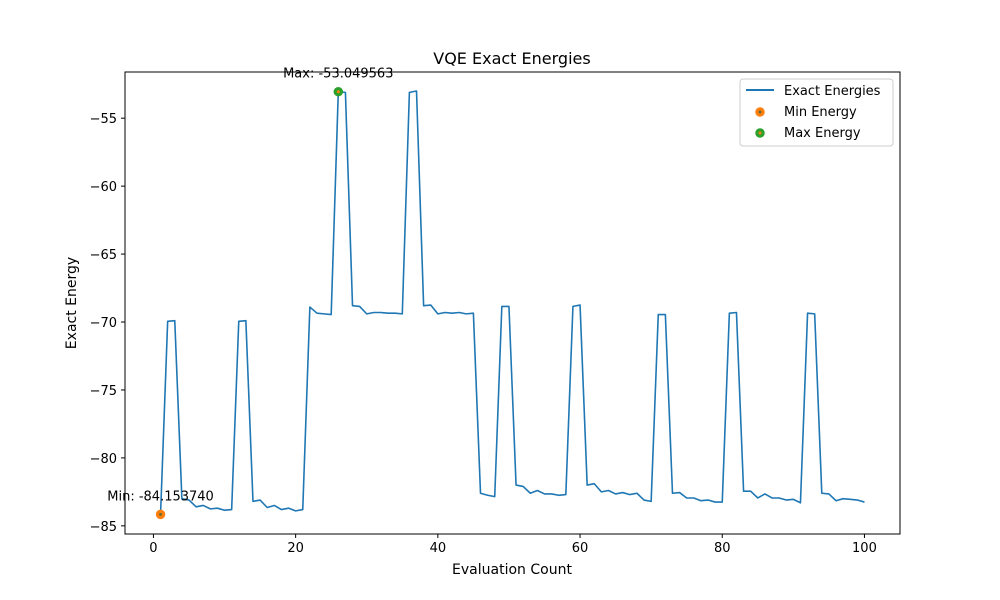 The image size is (1000, 600). Describe the element at coordinates (822, 133) in the screenshot. I see `legend-label-max-energy: Max Energy` at that location.